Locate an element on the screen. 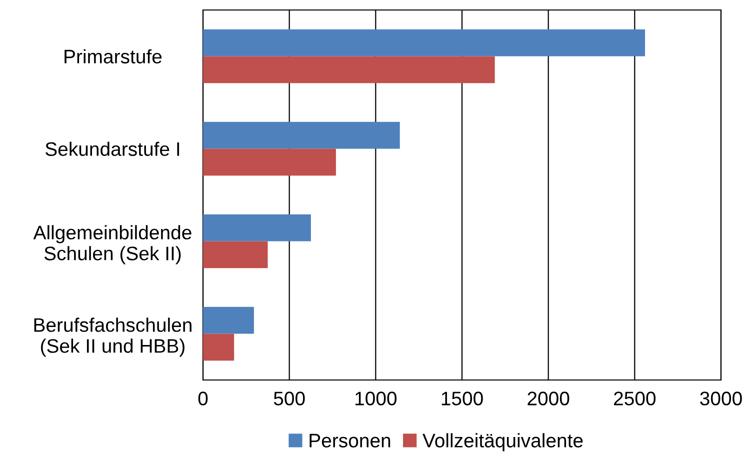  x-tick-label: 1000 is located at coordinates (376, 399).